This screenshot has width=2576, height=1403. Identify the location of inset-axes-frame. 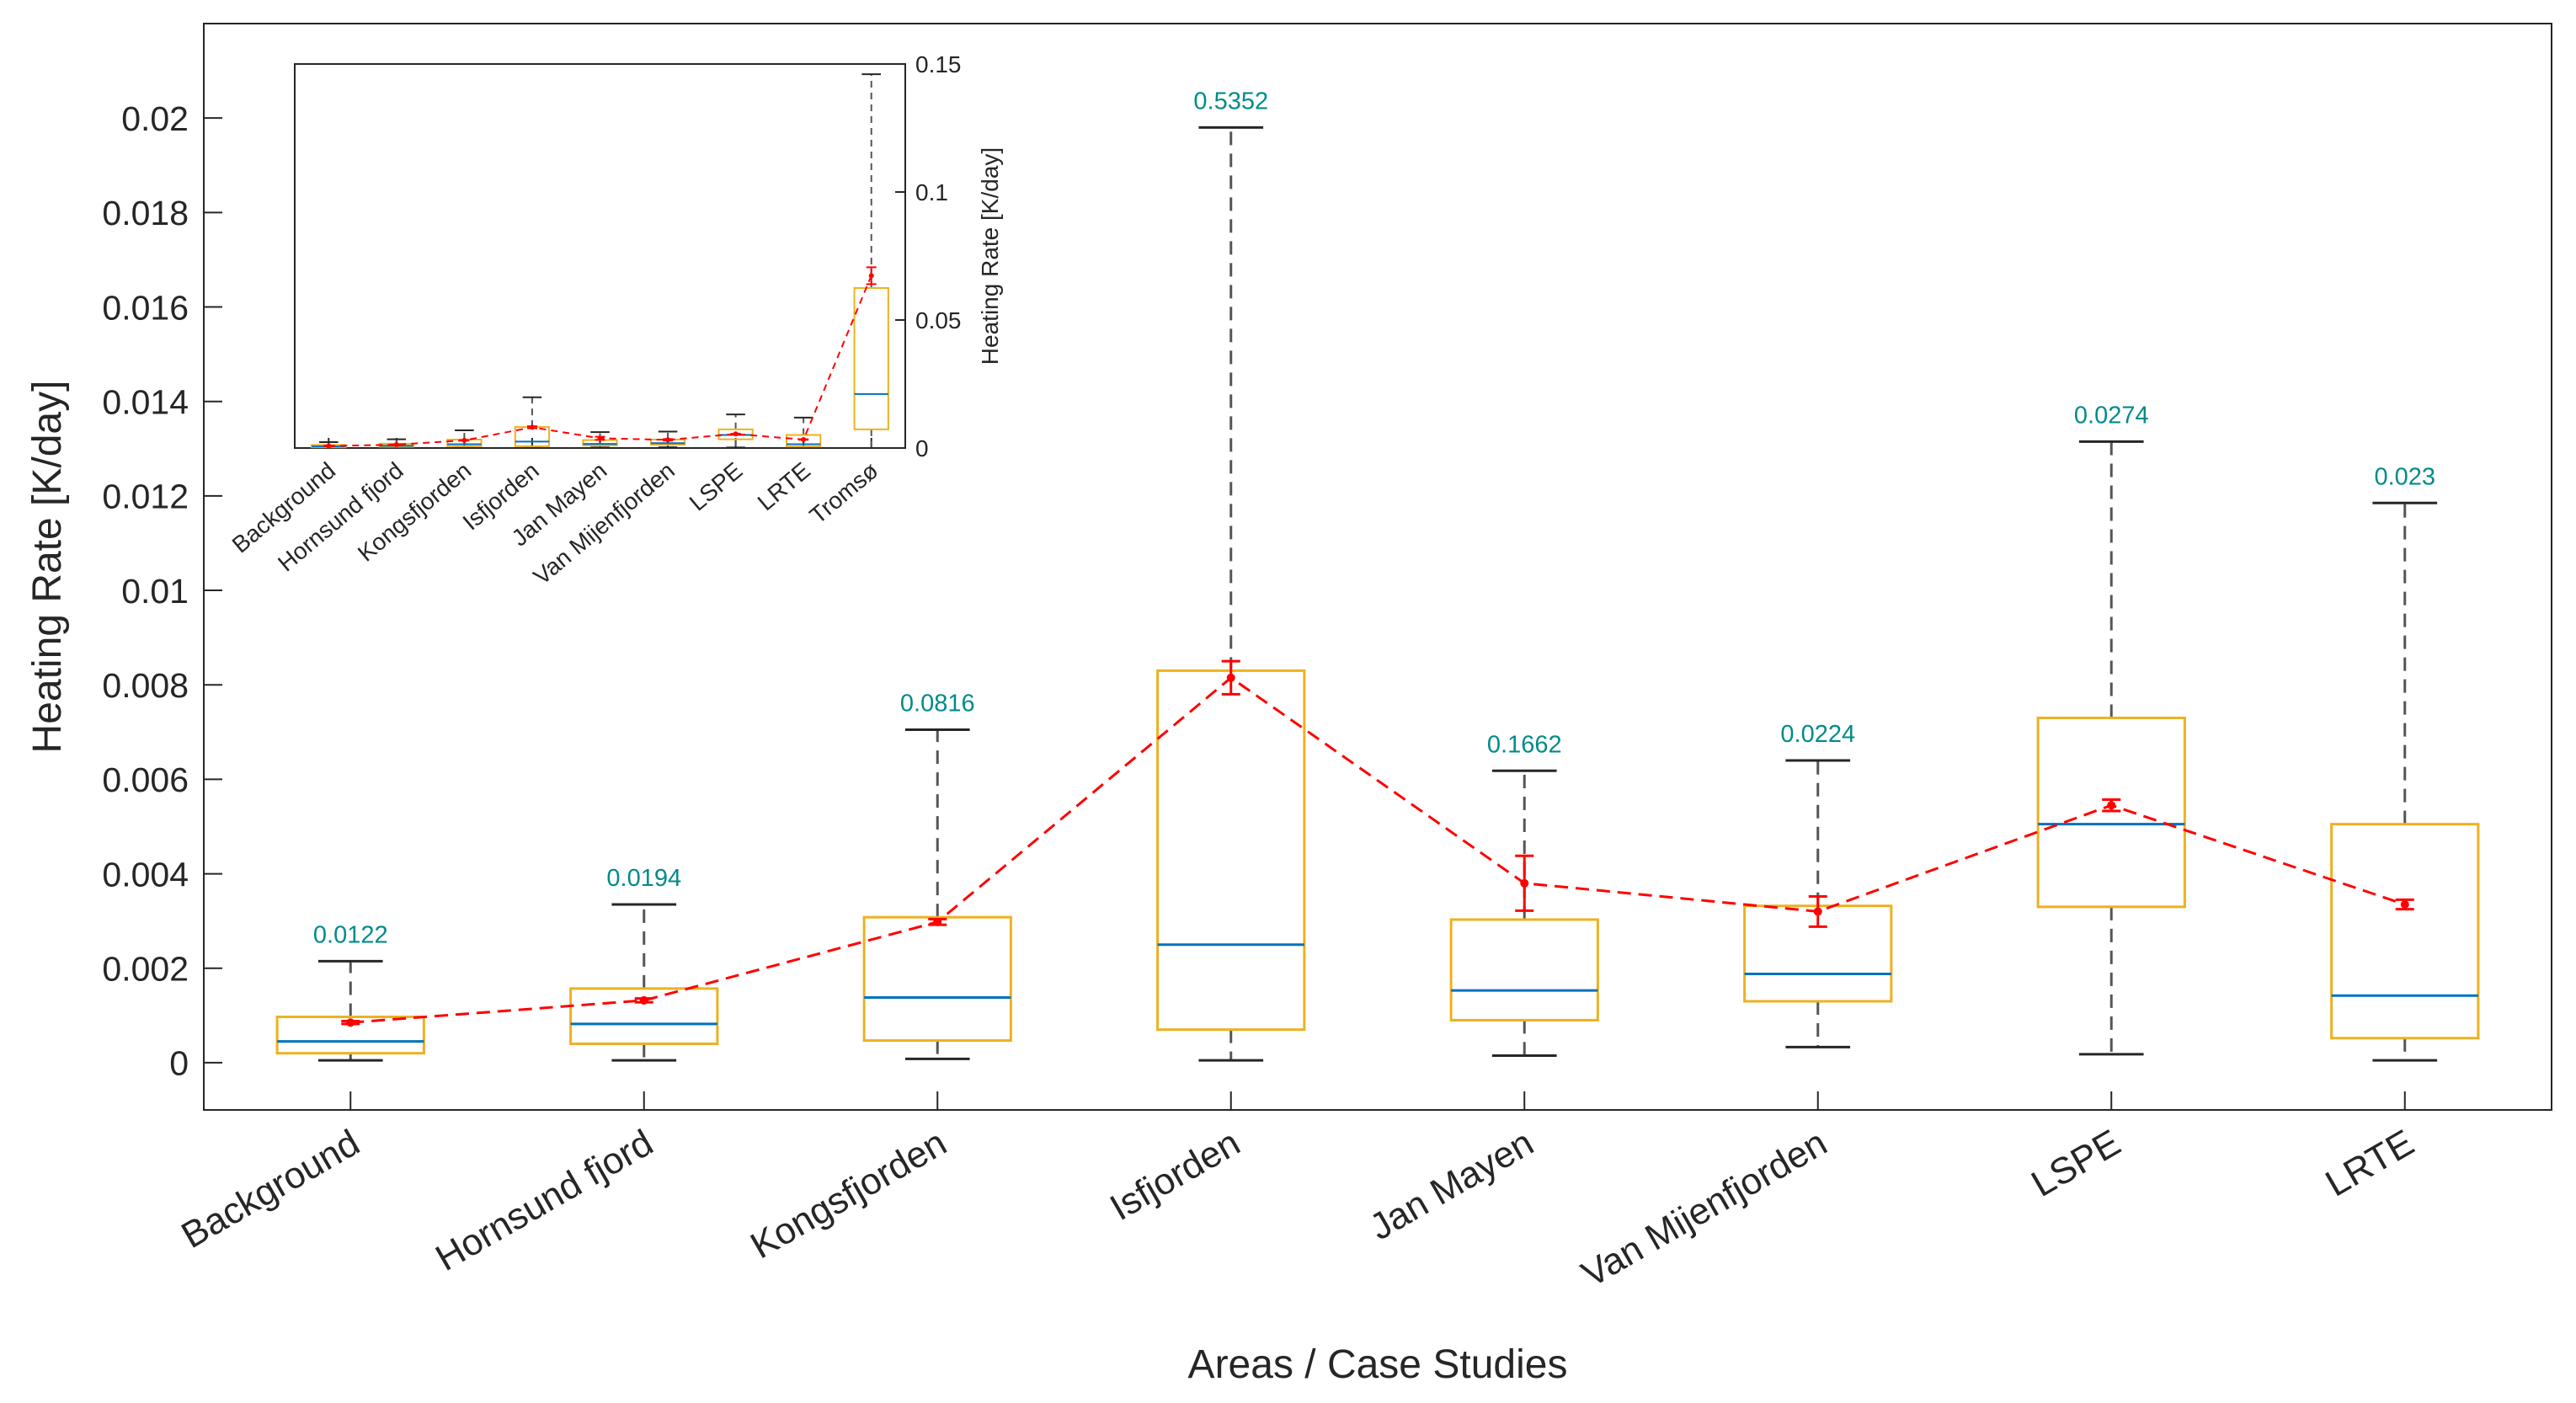
(600, 256).